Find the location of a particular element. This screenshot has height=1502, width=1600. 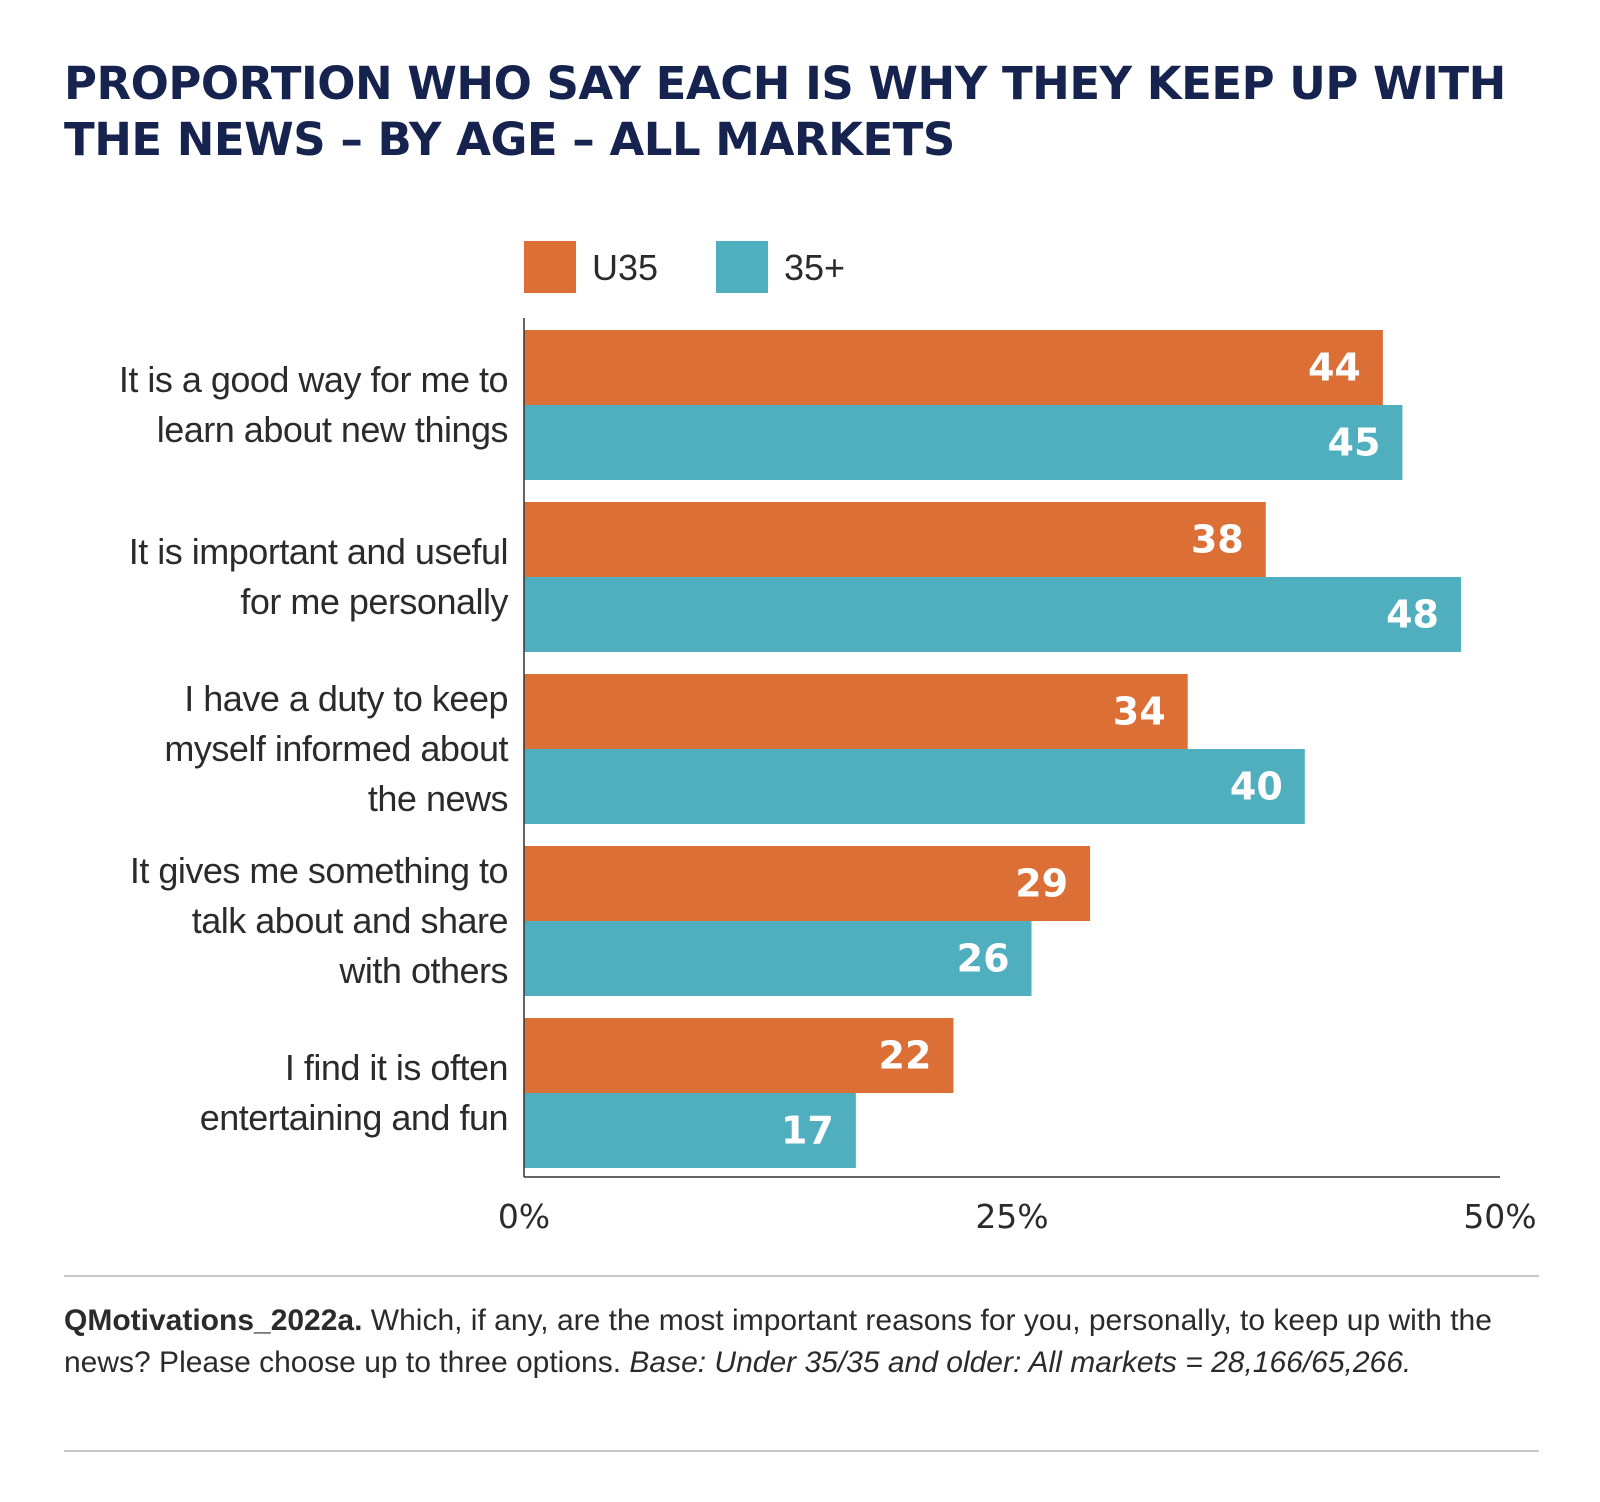

category-label-line: for me personally is located at coordinates (374, 601).